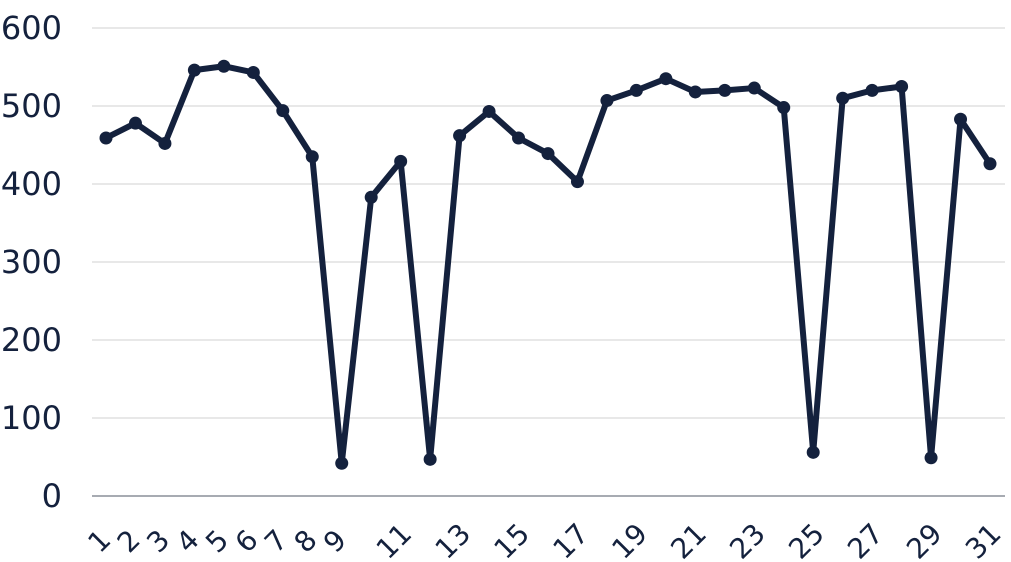  What do you see at coordinates (99, 541) in the screenshot?
I see `x-tick-label-1: 1` at bounding box center [99, 541].